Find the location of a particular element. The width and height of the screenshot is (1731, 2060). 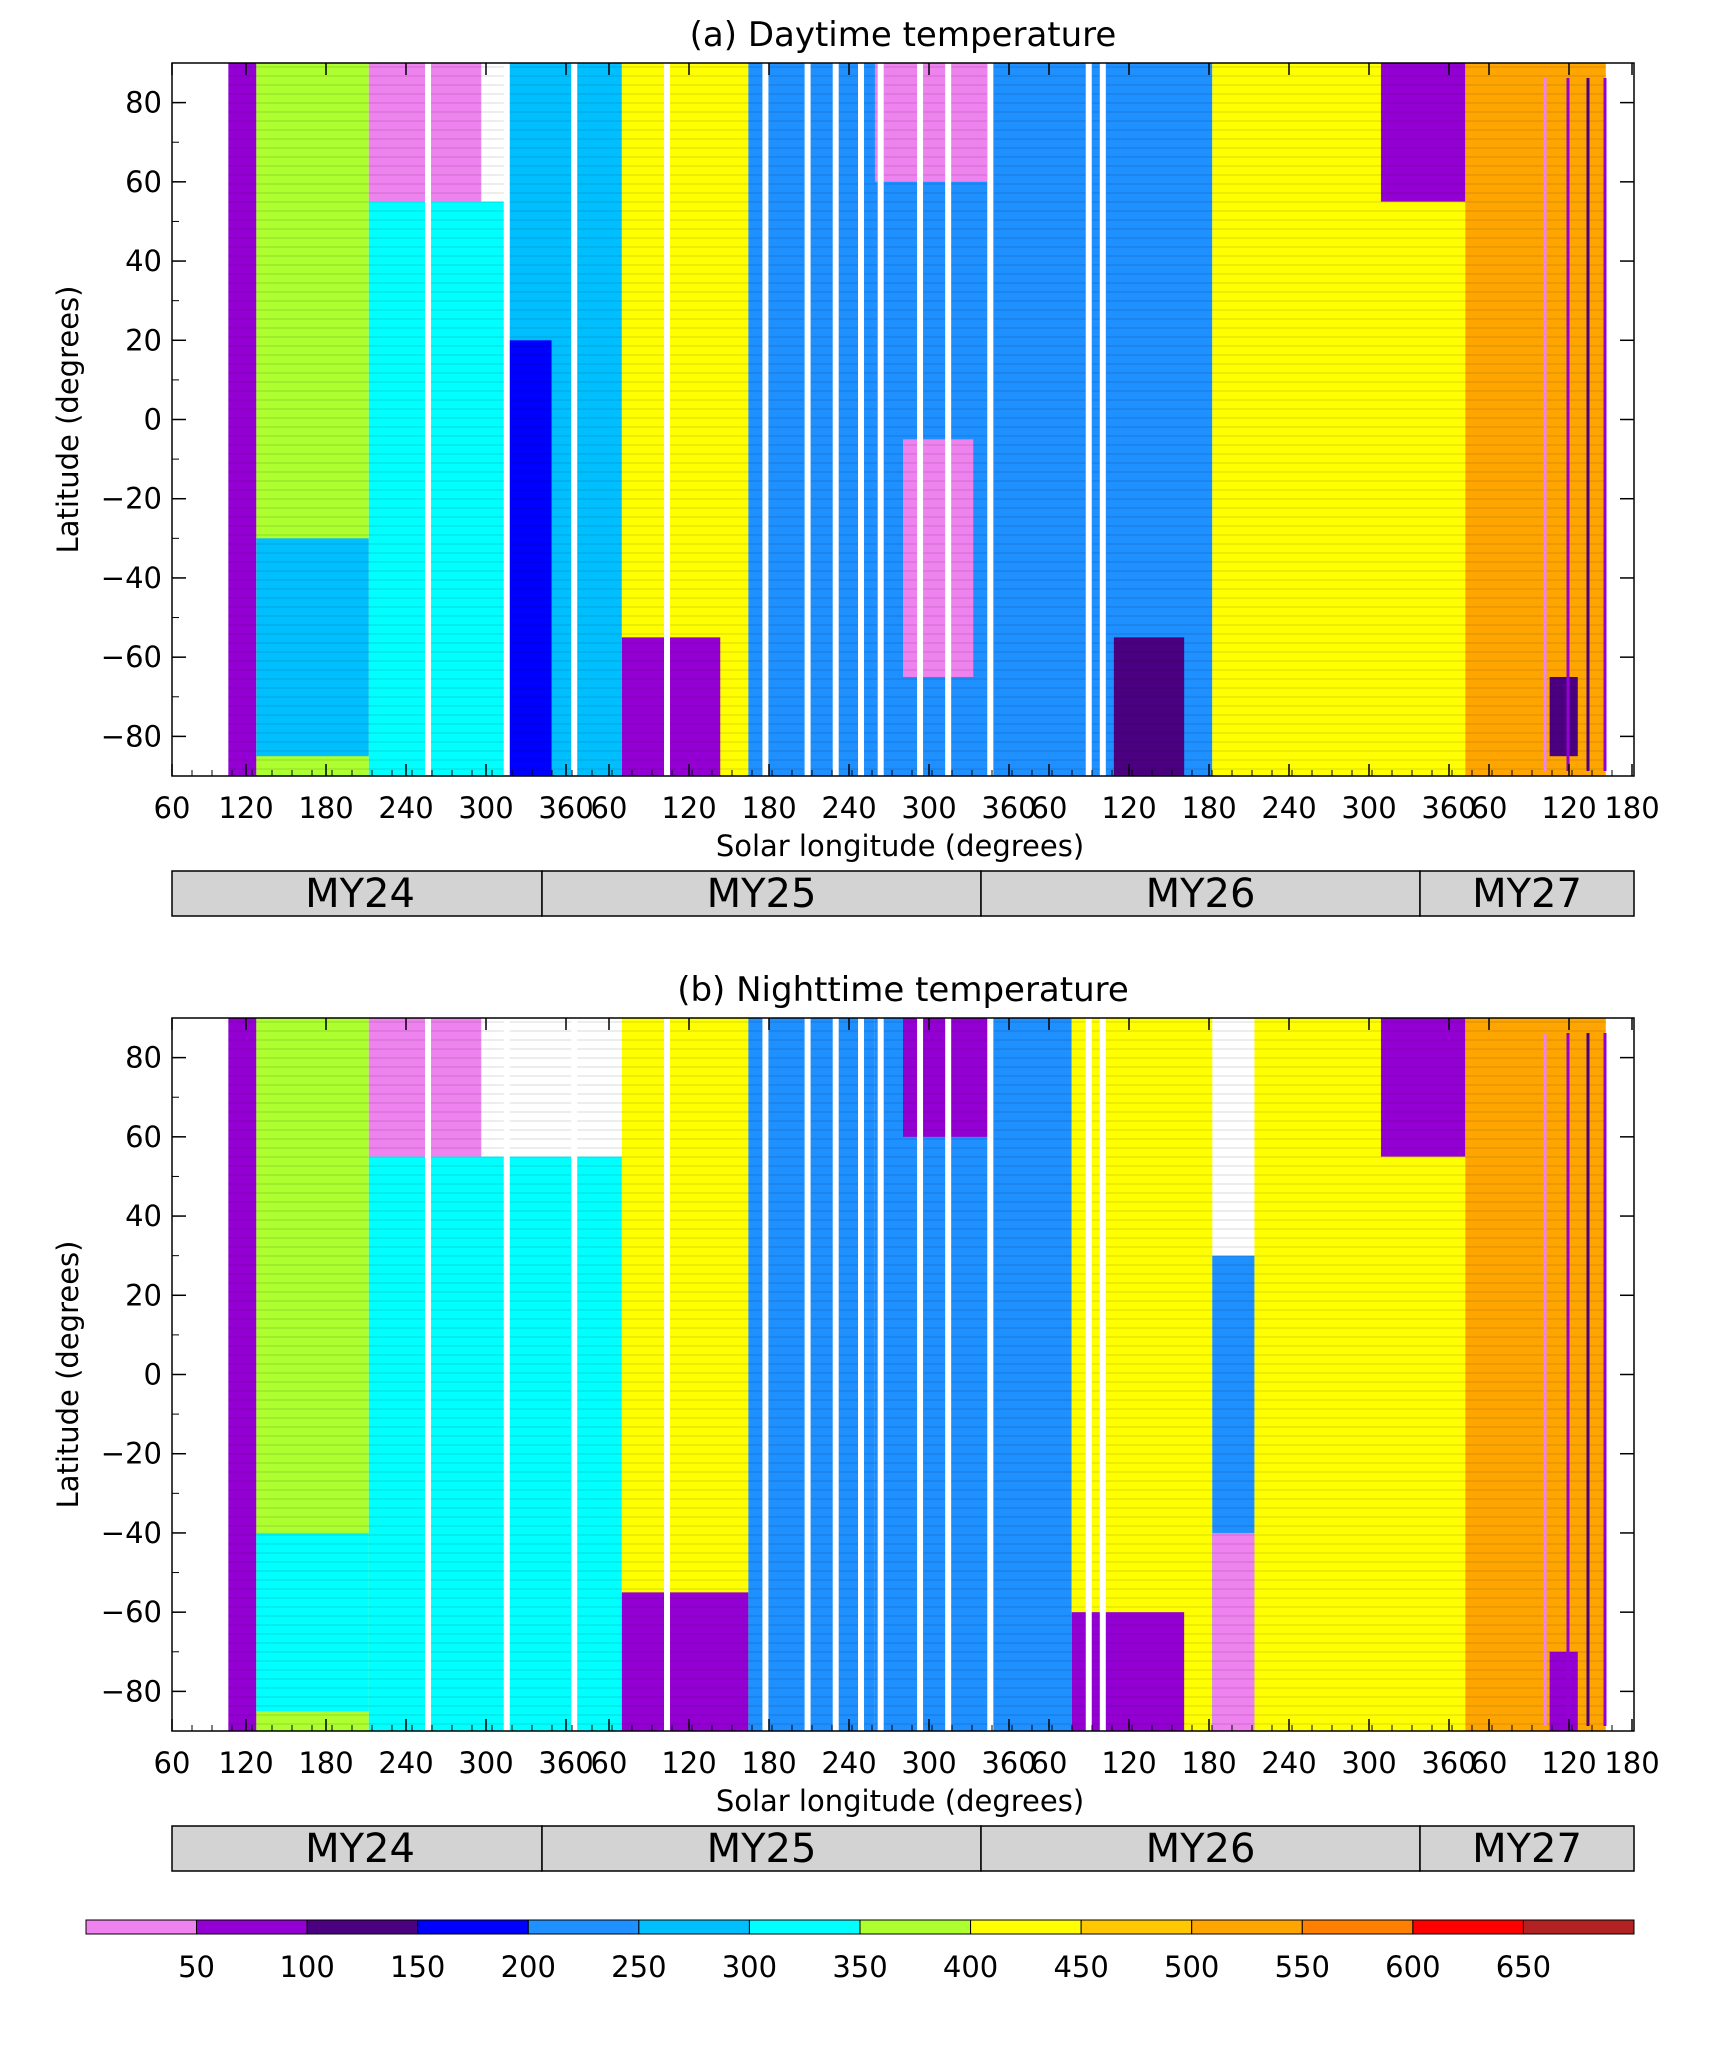

colorbar-label: 200 is located at coordinates (528, 1967).